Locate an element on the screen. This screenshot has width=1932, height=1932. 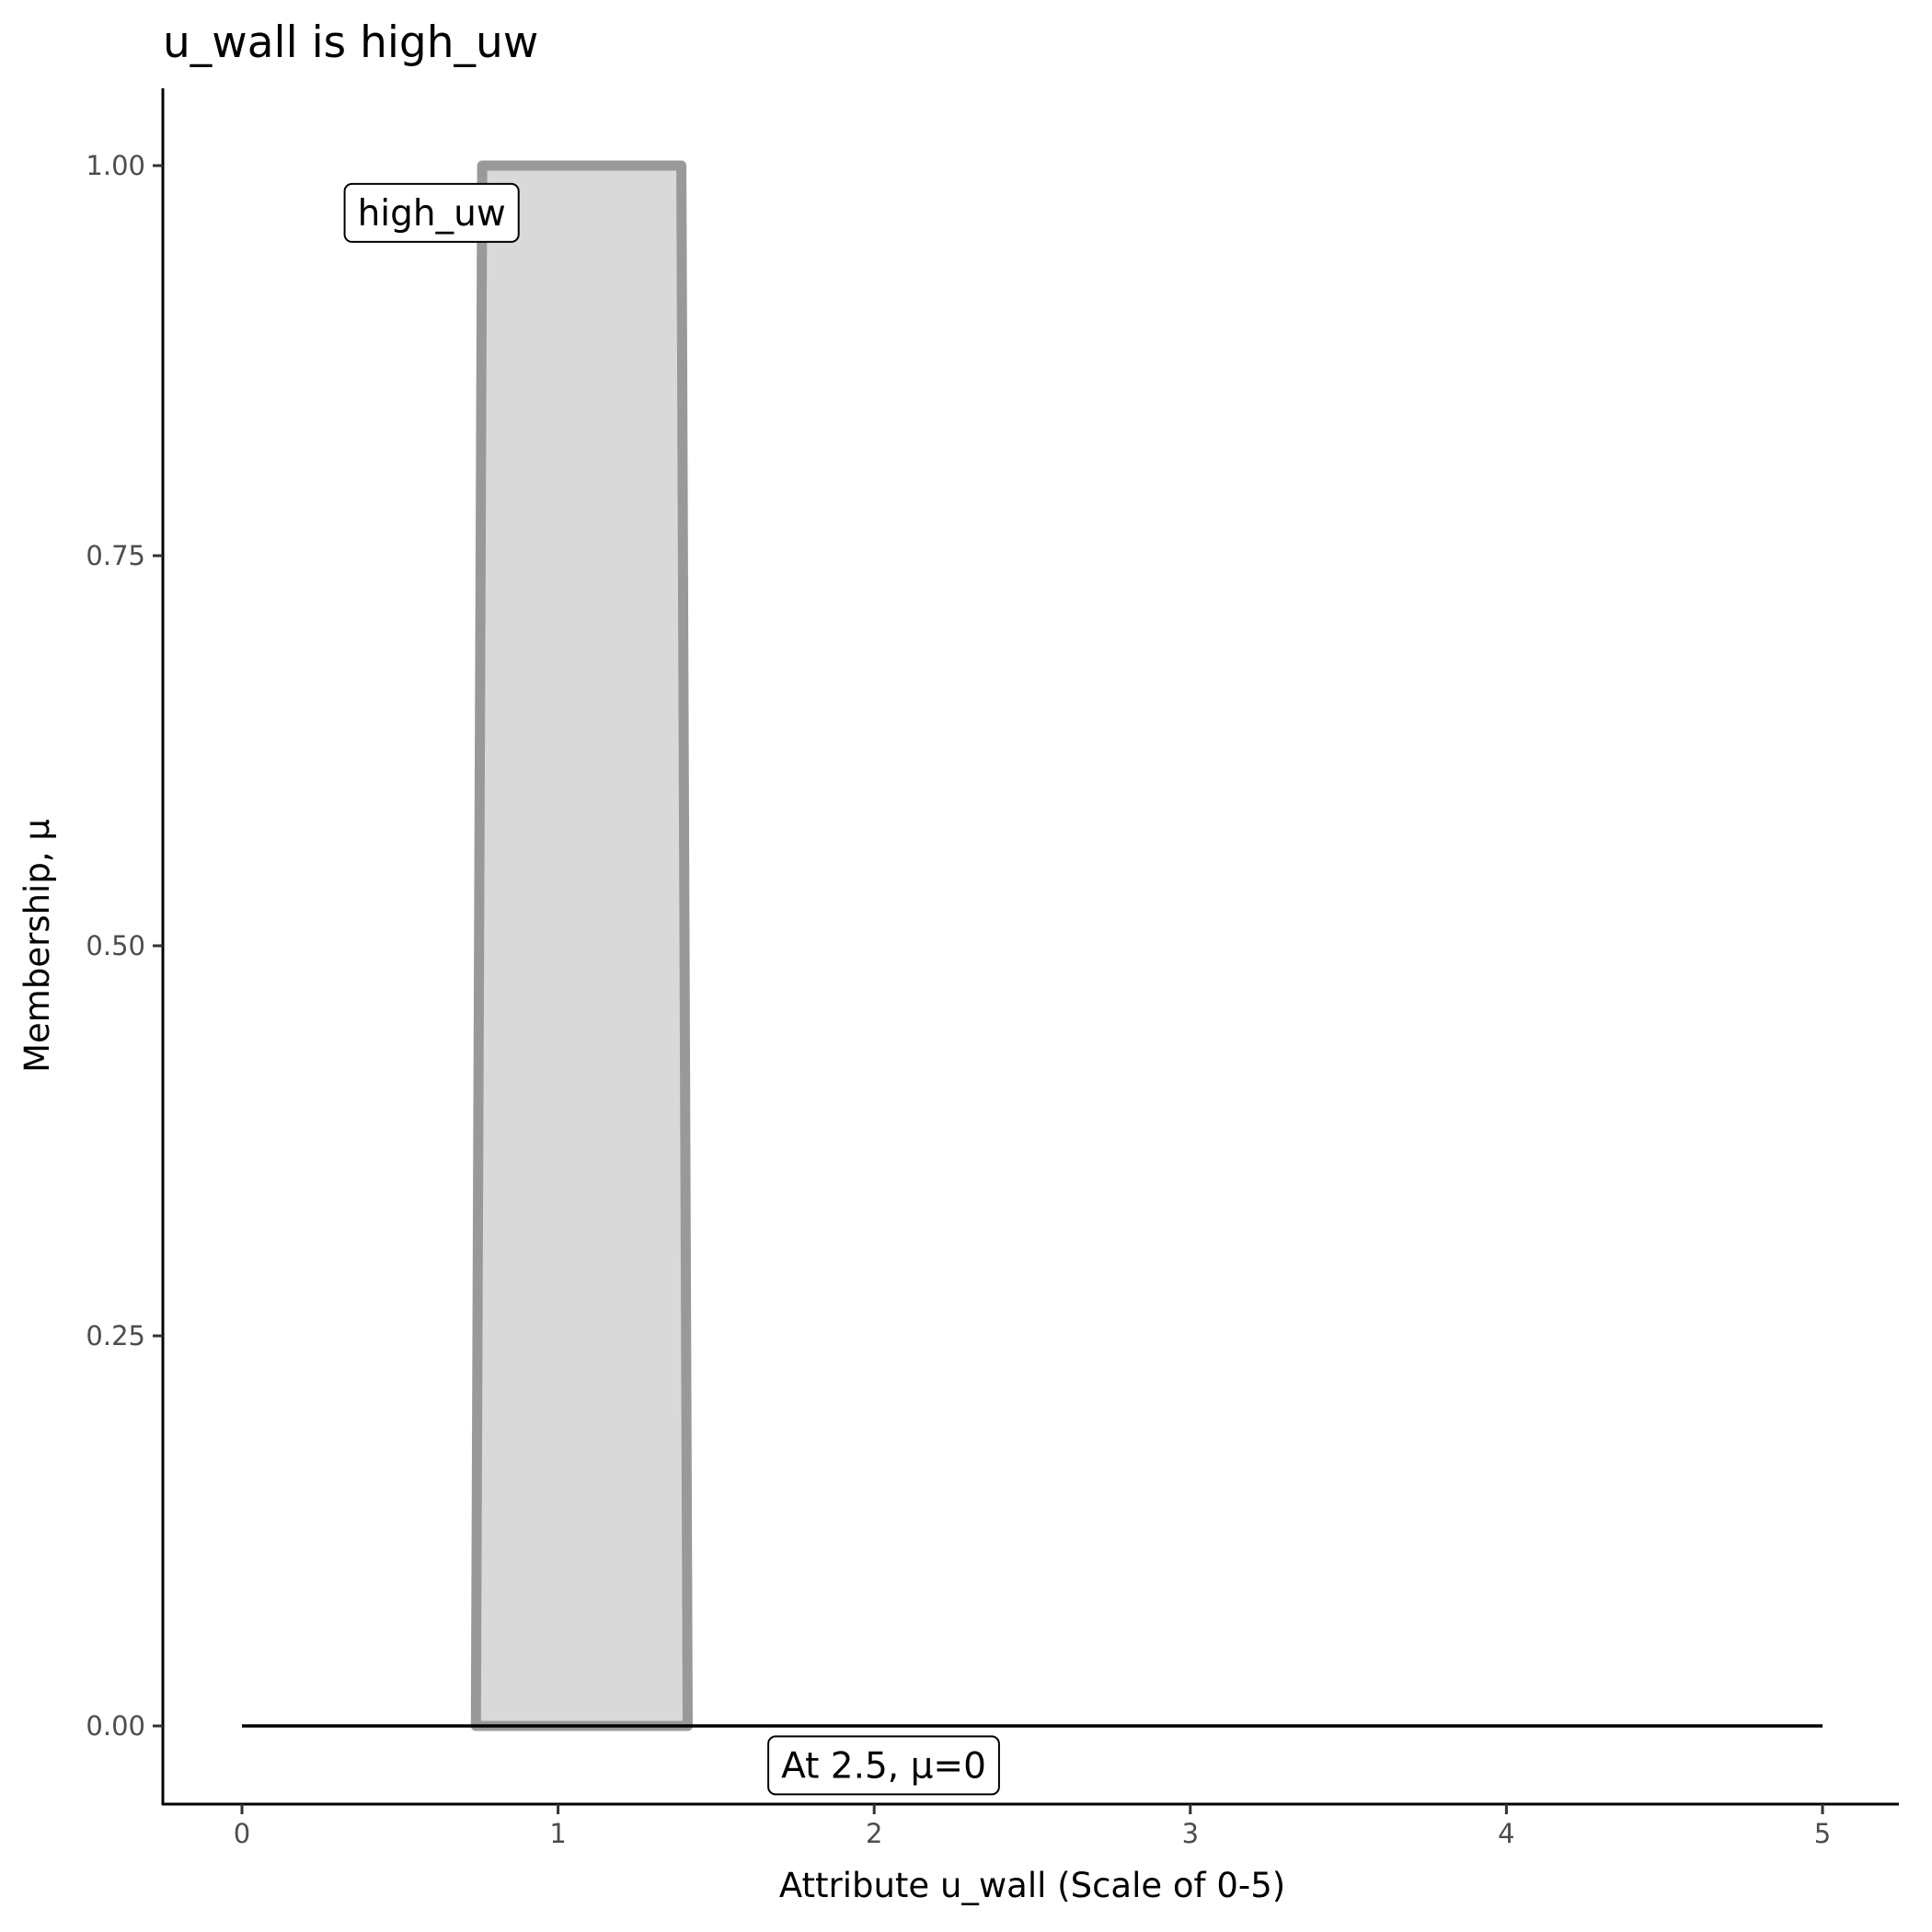
y-tick-label: 0.75 is located at coordinates (115, 555).